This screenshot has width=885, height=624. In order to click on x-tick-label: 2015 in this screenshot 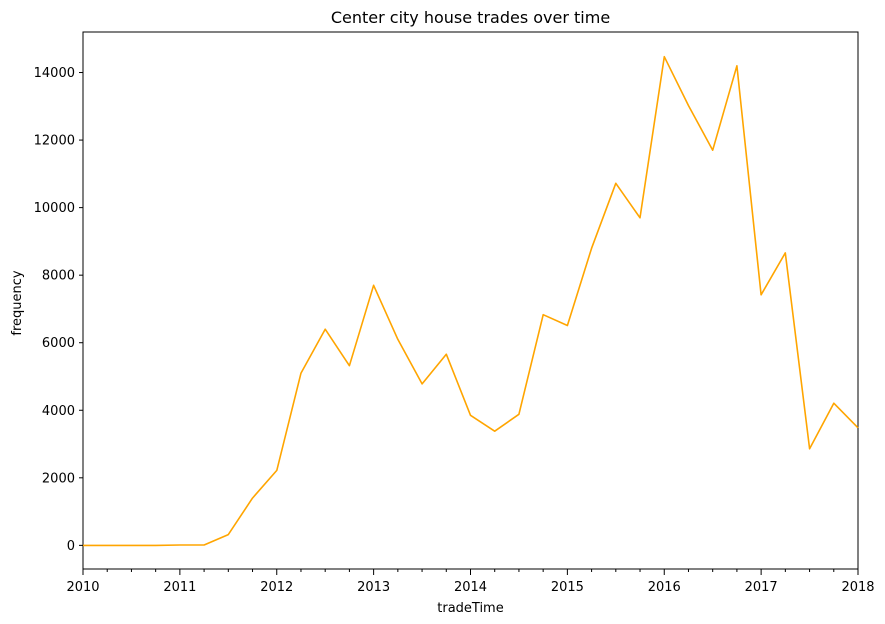, I will do `click(567, 587)`.